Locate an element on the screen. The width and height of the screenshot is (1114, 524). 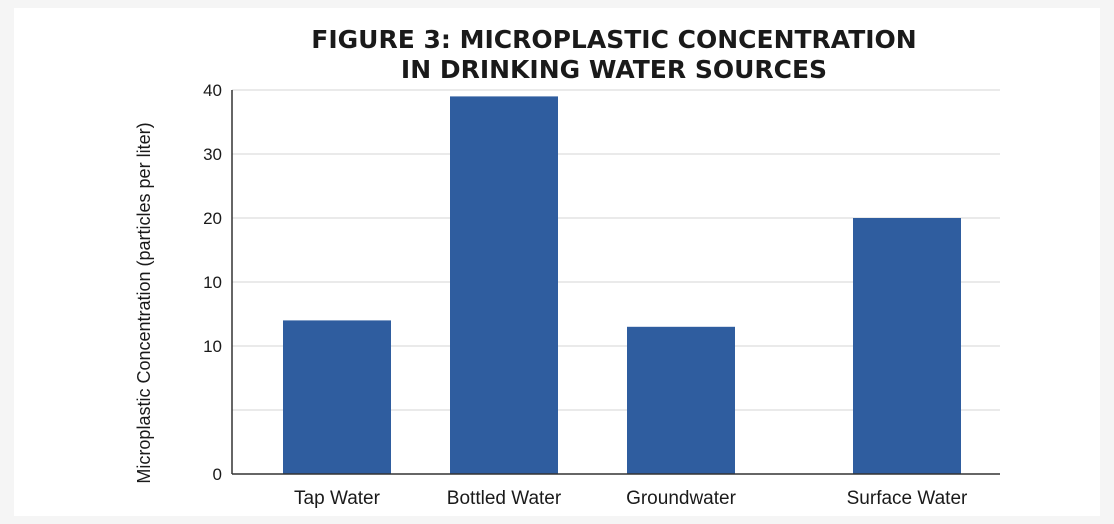
x-category-label: Bottled Water is located at coordinates (504, 498).